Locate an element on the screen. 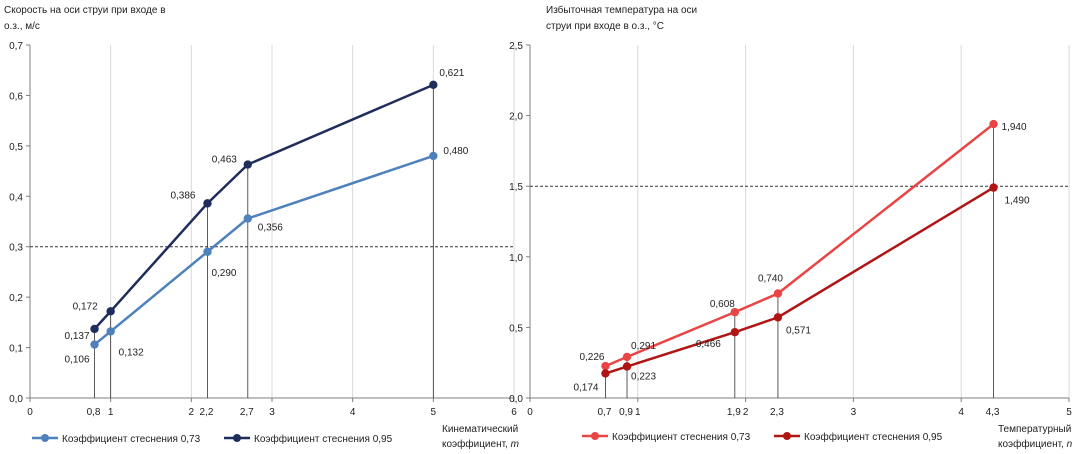 This screenshot has width=1079, height=454. y-tick-label: 0,1 is located at coordinates (16, 349).